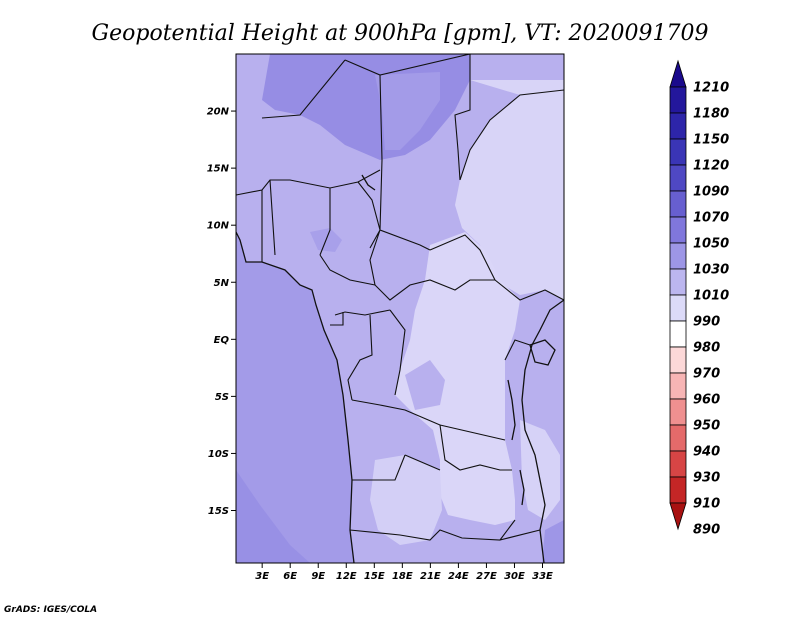 The height and width of the screenshot is (618, 800). Describe the element at coordinates (218, 112) in the screenshot. I see `y-tick-label: 20N` at that location.